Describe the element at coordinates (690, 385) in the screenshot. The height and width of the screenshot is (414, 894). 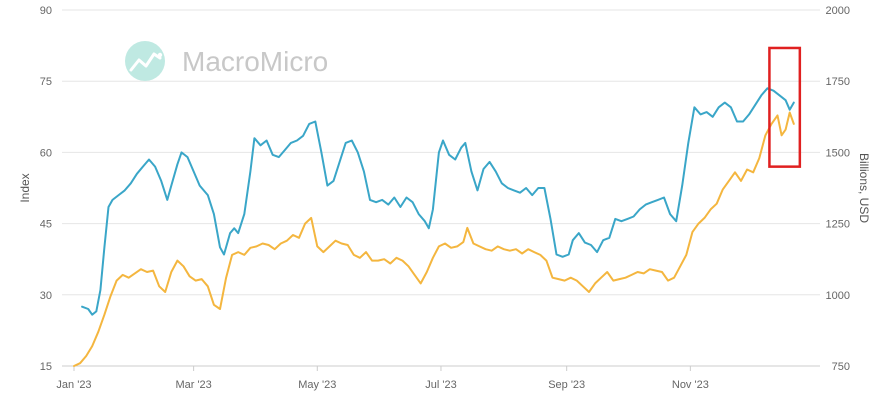
I see `x-tick-label: Nov '23` at that location.